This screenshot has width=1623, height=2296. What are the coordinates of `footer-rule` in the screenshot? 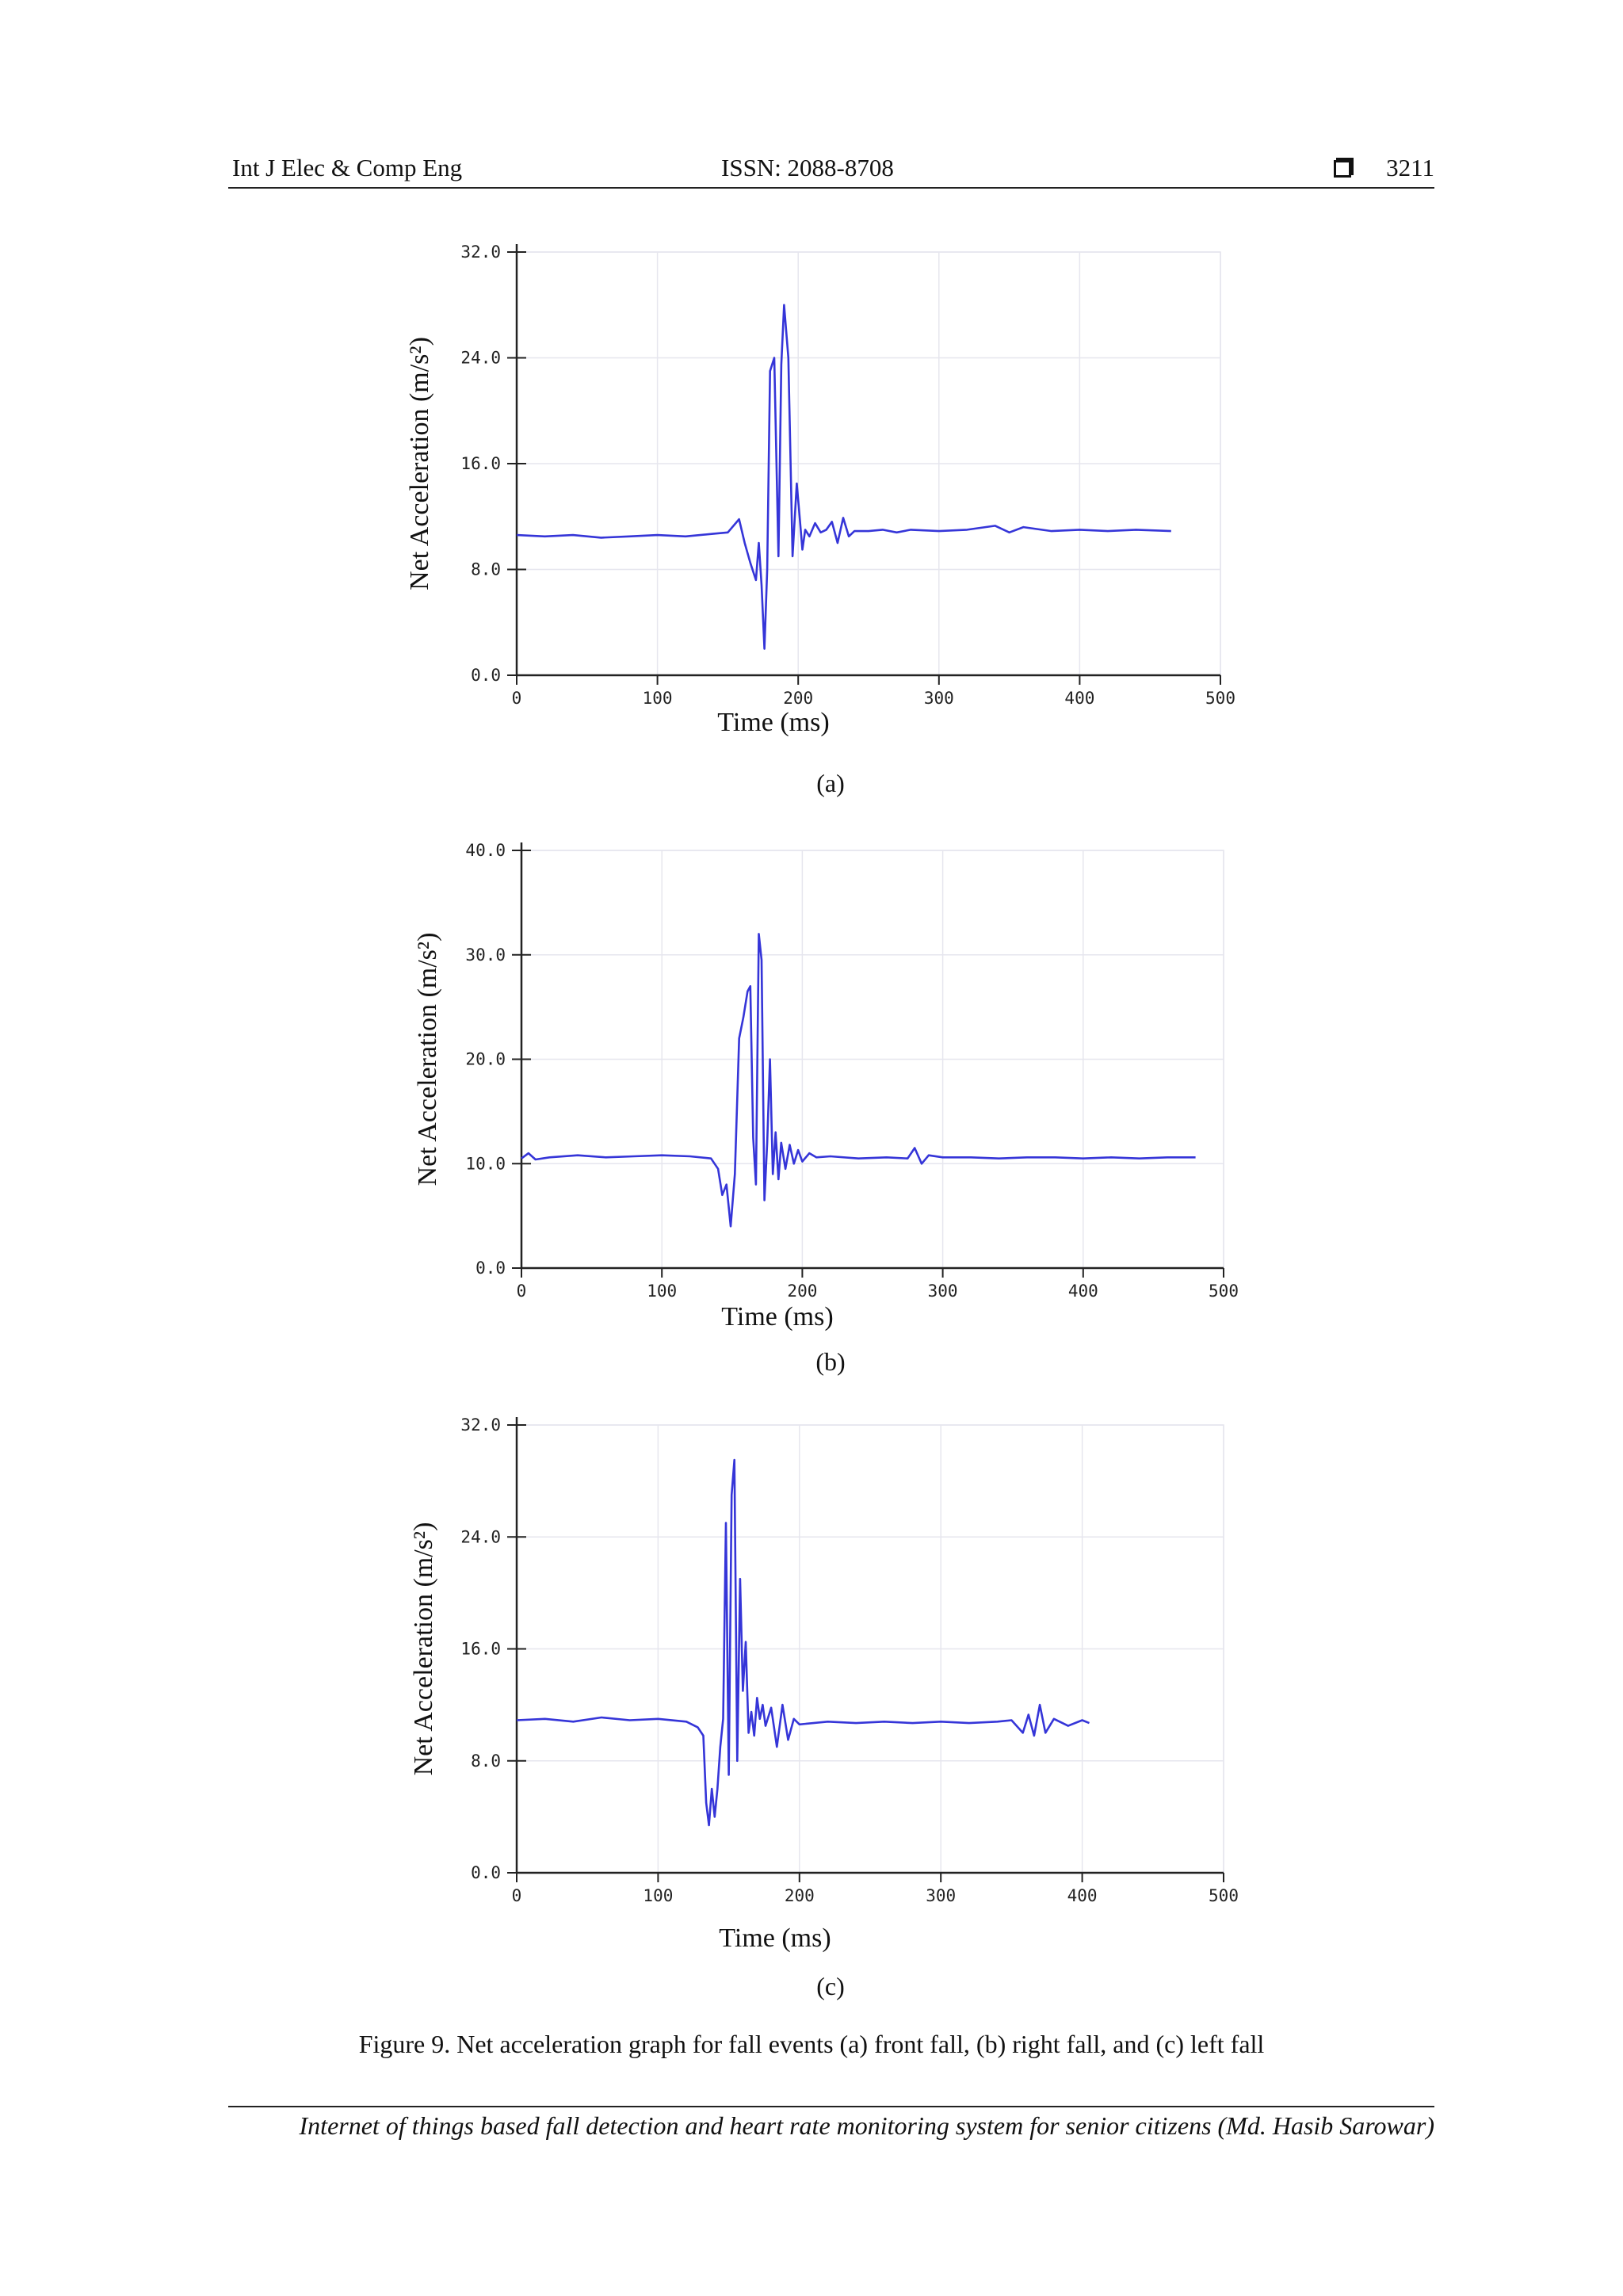 It's located at (831, 2106).